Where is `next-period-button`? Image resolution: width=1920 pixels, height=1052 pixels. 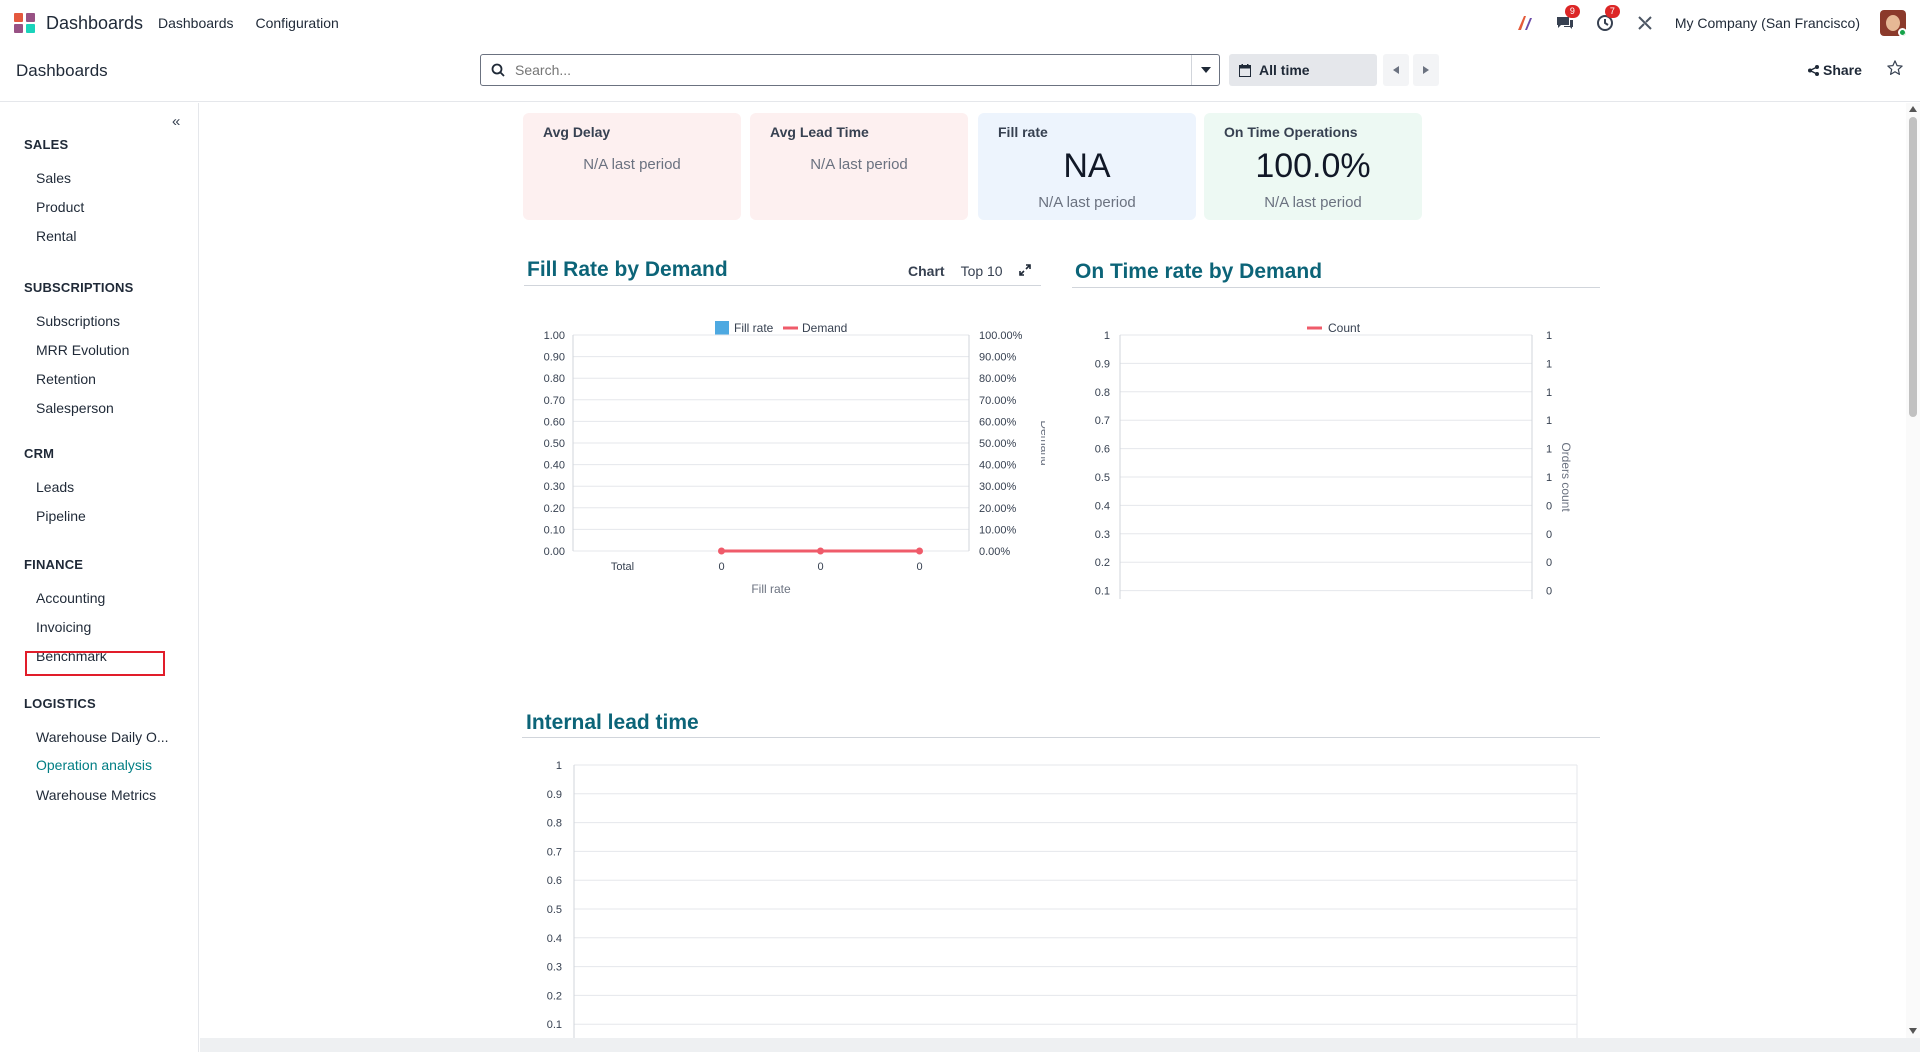
next-period-button is located at coordinates (1426, 70).